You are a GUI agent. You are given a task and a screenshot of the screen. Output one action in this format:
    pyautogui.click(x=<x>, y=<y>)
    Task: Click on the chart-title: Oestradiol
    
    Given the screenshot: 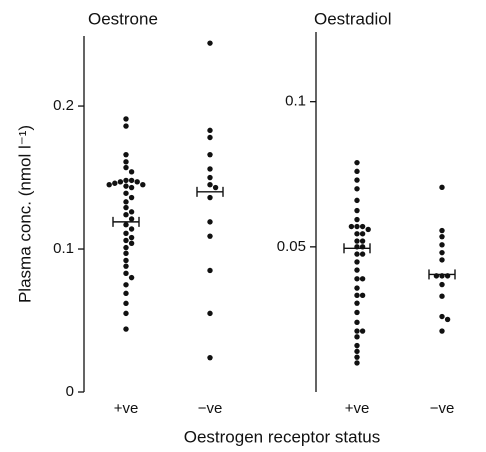 What is the action you would take?
    pyautogui.click(x=352, y=18)
    